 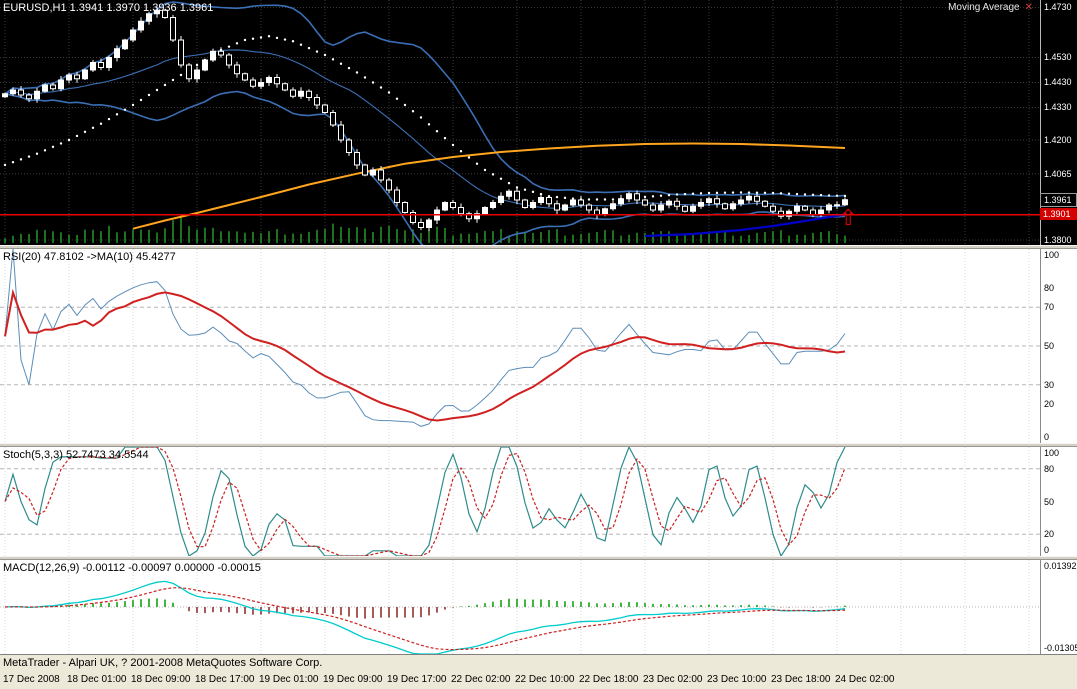 What do you see at coordinates (289, 679) in the screenshot?
I see `time-axis-label: 19 Dec 01:00` at bounding box center [289, 679].